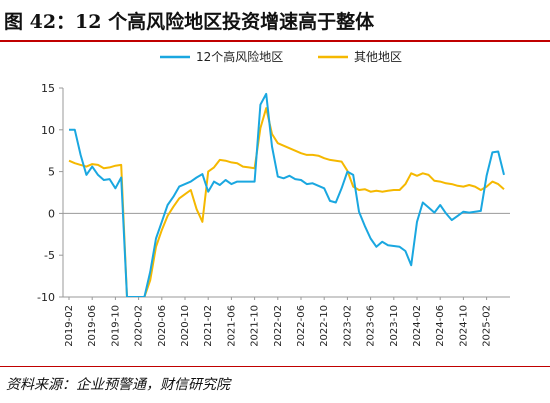  Describe the element at coordinates (69, 326) in the screenshot. I see `x-tick-label: 2019-02` at that location.